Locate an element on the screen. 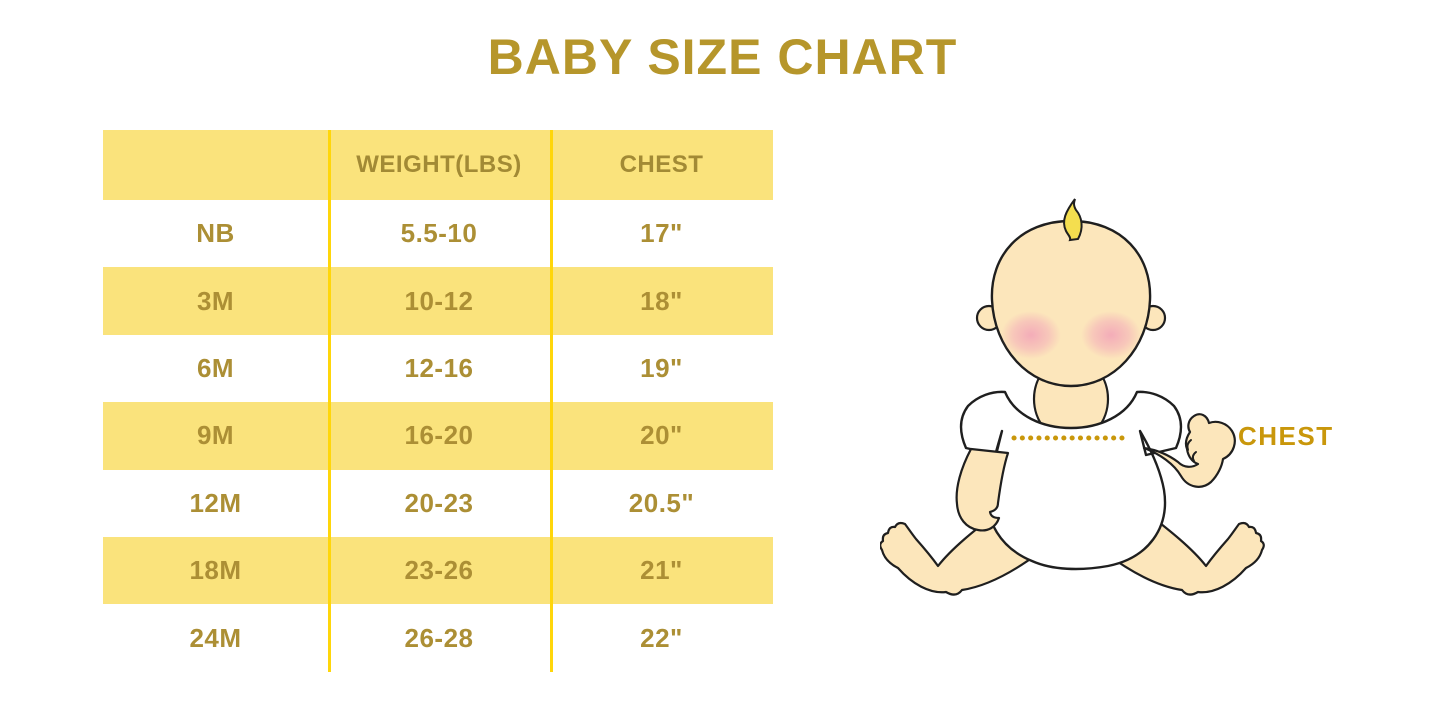  baby-left-blush is located at coordinates (1031, 335).